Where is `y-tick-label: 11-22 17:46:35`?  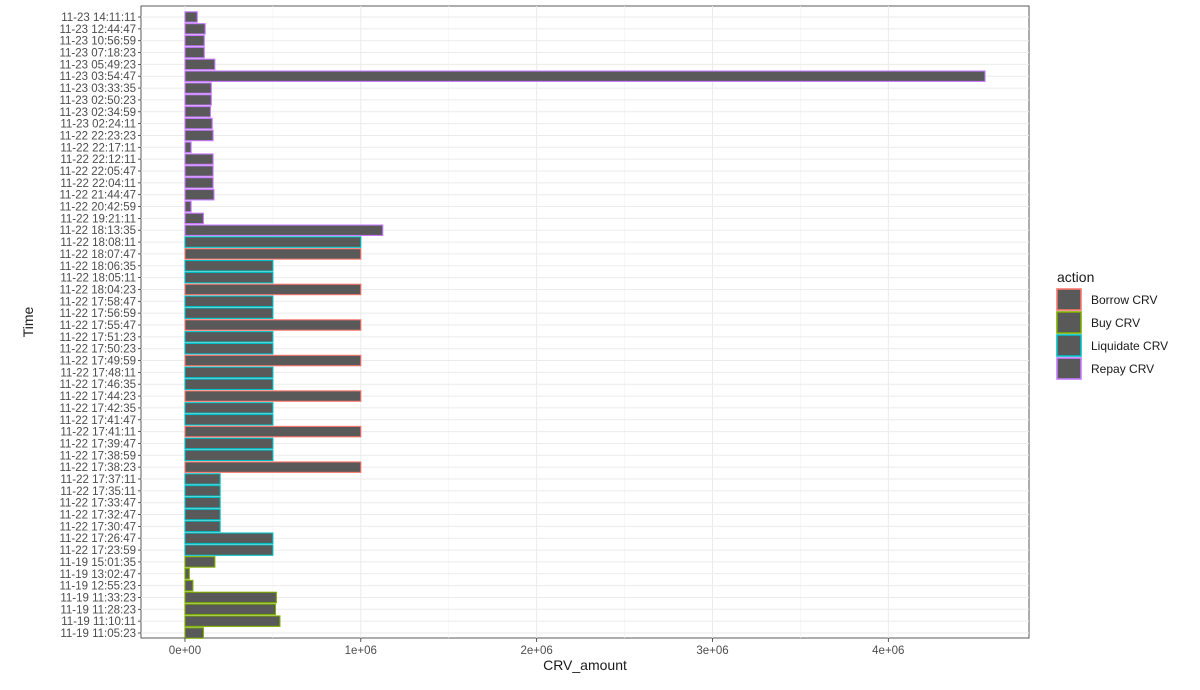 y-tick-label: 11-22 17:46:35 is located at coordinates (97, 385).